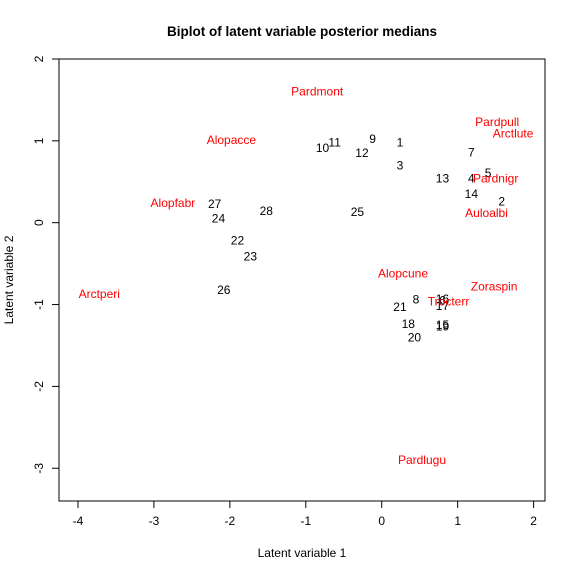 Image resolution: width=576 pixels, height=576 pixels. Describe the element at coordinates (39, 222) in the screenshot. I see `y-tick-label: 0` at that location.